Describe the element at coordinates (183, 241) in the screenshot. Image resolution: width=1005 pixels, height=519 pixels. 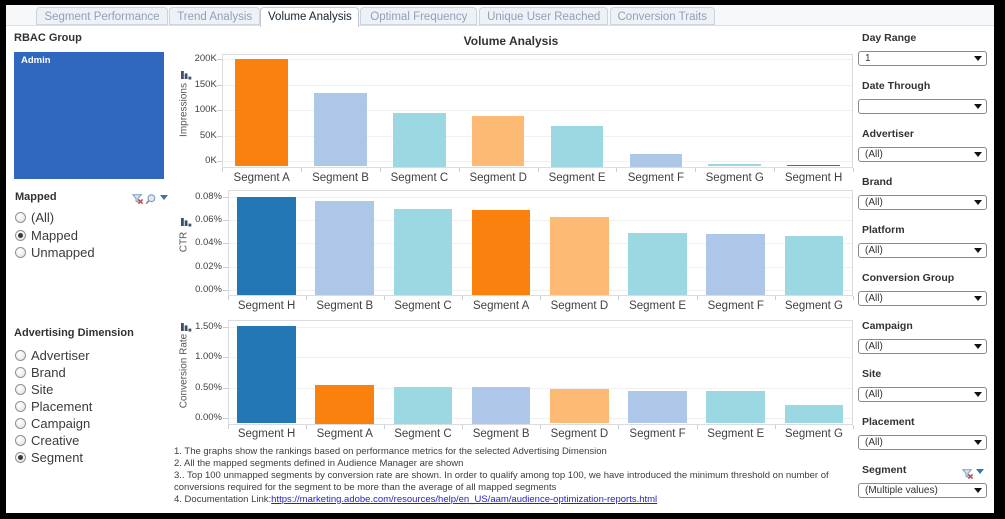
I see `svg-text: CTR` at that location.